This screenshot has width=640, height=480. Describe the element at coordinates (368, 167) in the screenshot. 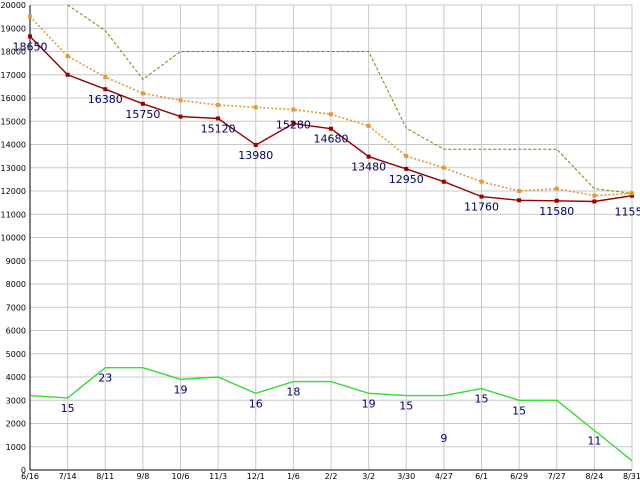

I see `series-0-data-label-7: 13480` at that location.